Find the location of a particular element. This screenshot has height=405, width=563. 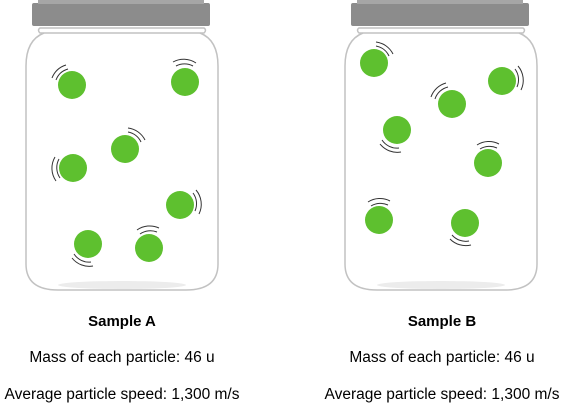

jar-a-lid is located at coordinates (121, 14).